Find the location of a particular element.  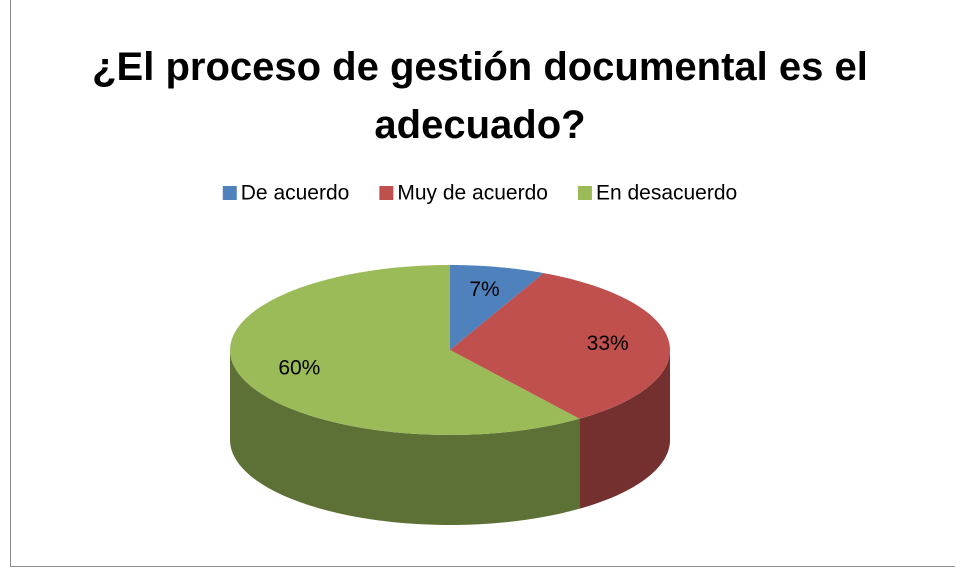

data-label: 7% is located at coordinates (484, 289).